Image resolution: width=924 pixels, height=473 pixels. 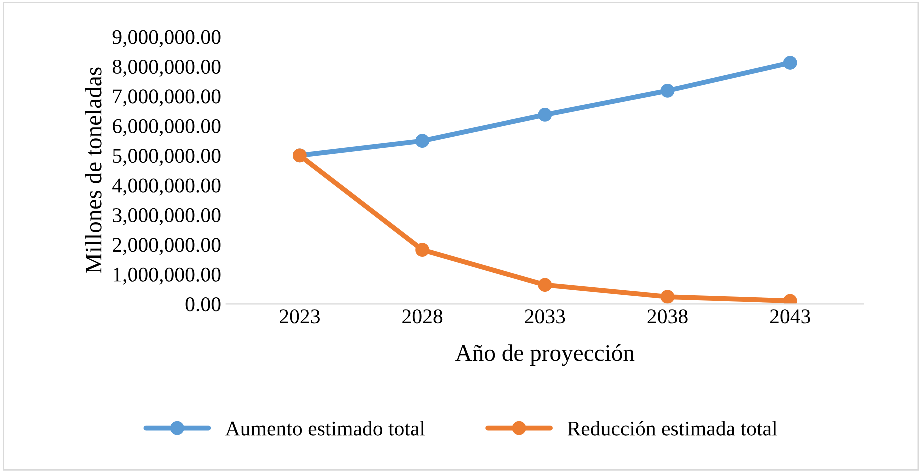 I want to click on y-tick-label: 1,000,000.00, so click(x=167, y=276).